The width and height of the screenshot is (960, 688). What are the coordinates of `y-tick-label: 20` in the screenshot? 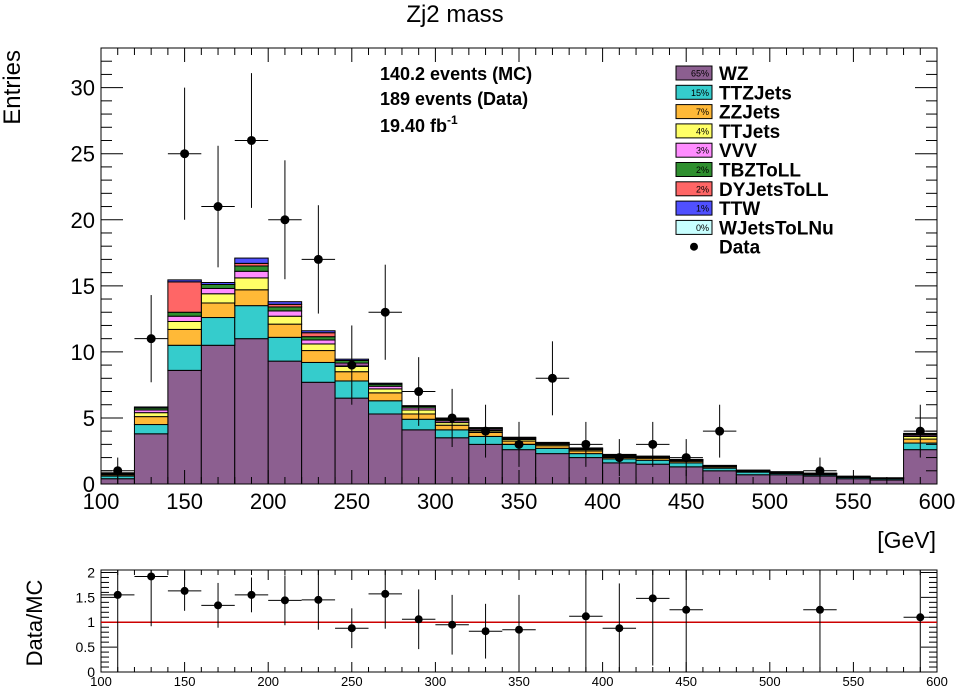 It's located at (83, 220).